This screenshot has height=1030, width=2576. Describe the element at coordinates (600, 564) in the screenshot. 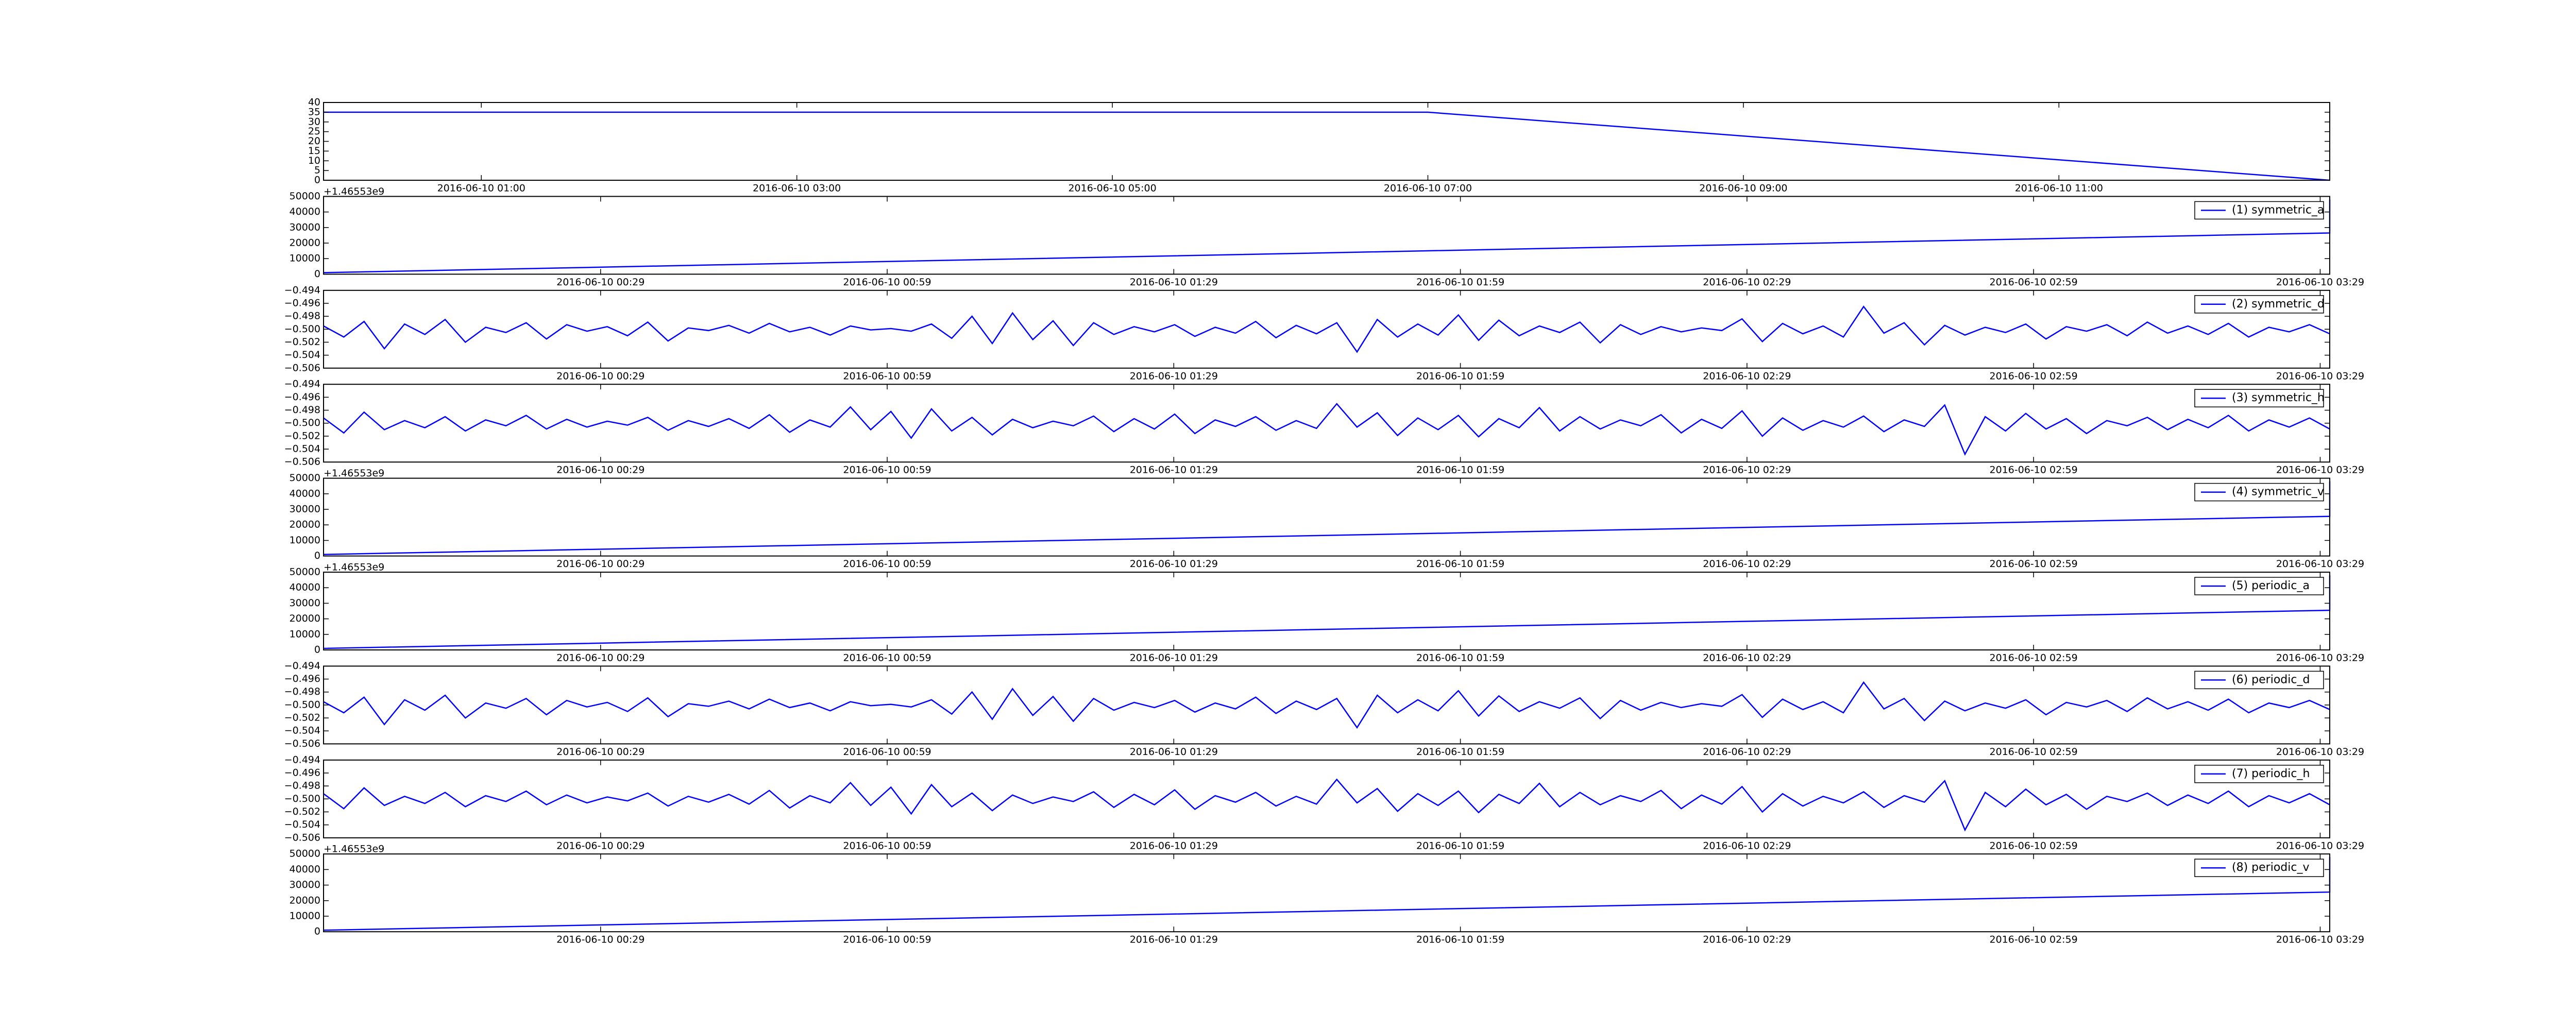

I see `x-tick-label: 2016-06-10 00:29` at that location.